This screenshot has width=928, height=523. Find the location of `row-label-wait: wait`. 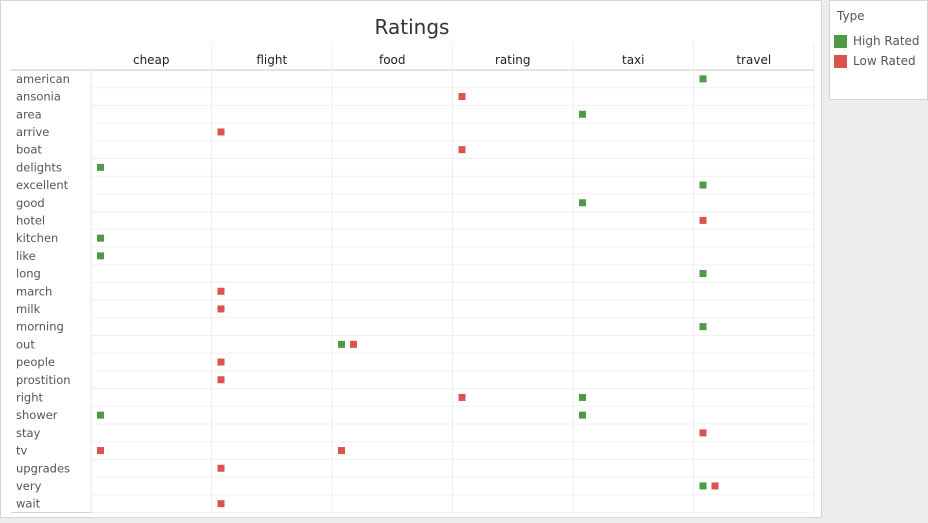

row-label-wait: wait is located at coordinates (28, 504).